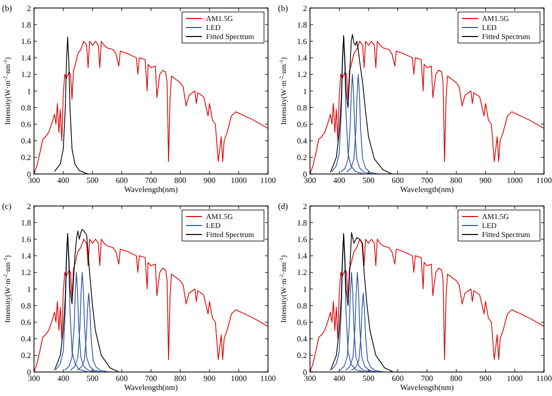  What do you see at coordinates (7, 206) in the screenshot?
I see `chart-title: (c)` at bounding box center [7, 206].